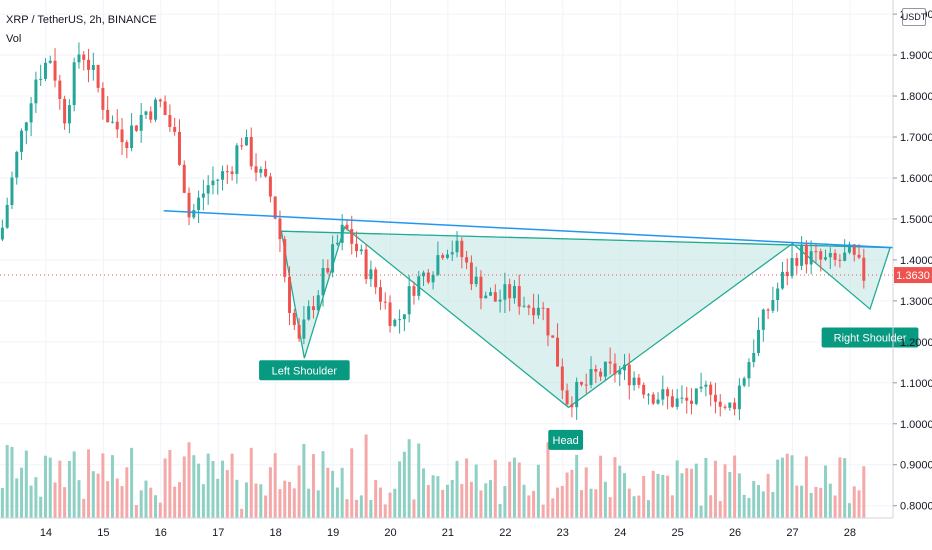  What do you see at coordinates (528, 229) in the screenshot?
I see `neckline` at bounding box center [528, 229].